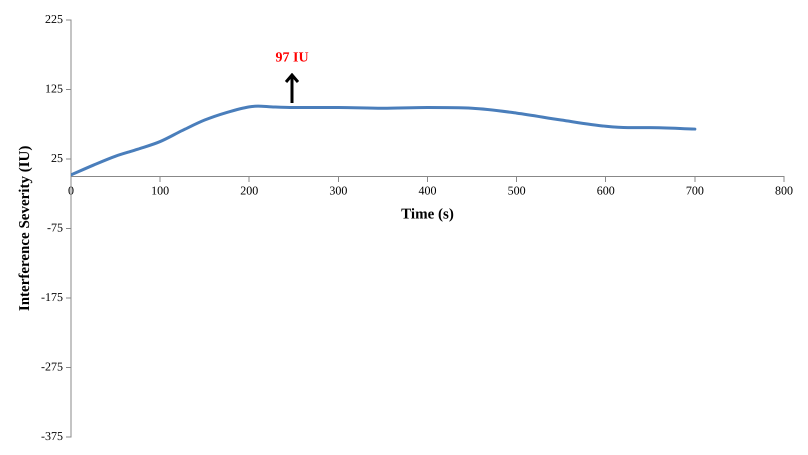 This screenshot has height=455, width=808. I want to click on y-tick-label: 125, so click(53, 89).